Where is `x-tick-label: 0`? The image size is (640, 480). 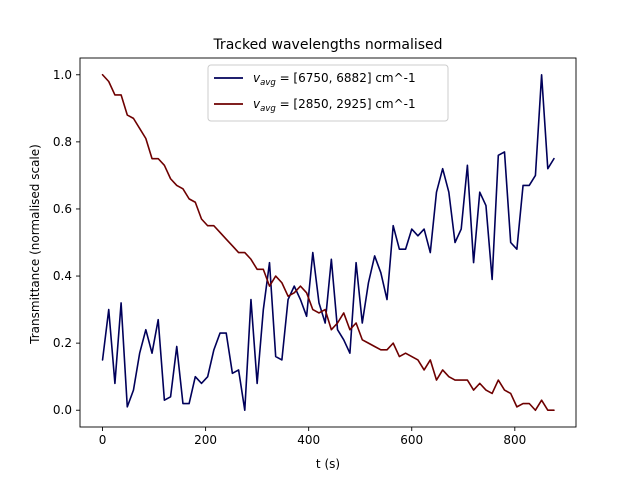
x-tick-label: 0 is located at coordinates (103, 440).